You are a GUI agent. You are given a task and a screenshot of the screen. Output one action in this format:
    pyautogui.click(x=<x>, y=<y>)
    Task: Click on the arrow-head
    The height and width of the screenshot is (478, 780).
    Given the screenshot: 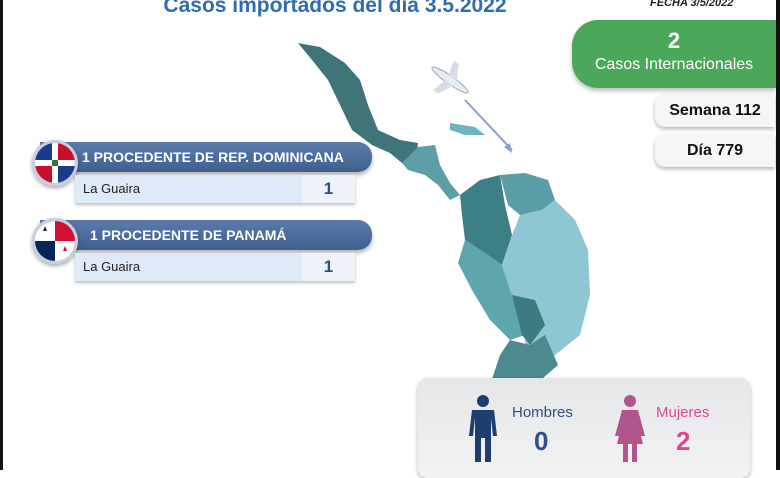 What is the action you would take?
    pyautogui.click(x=508, y=148)
    